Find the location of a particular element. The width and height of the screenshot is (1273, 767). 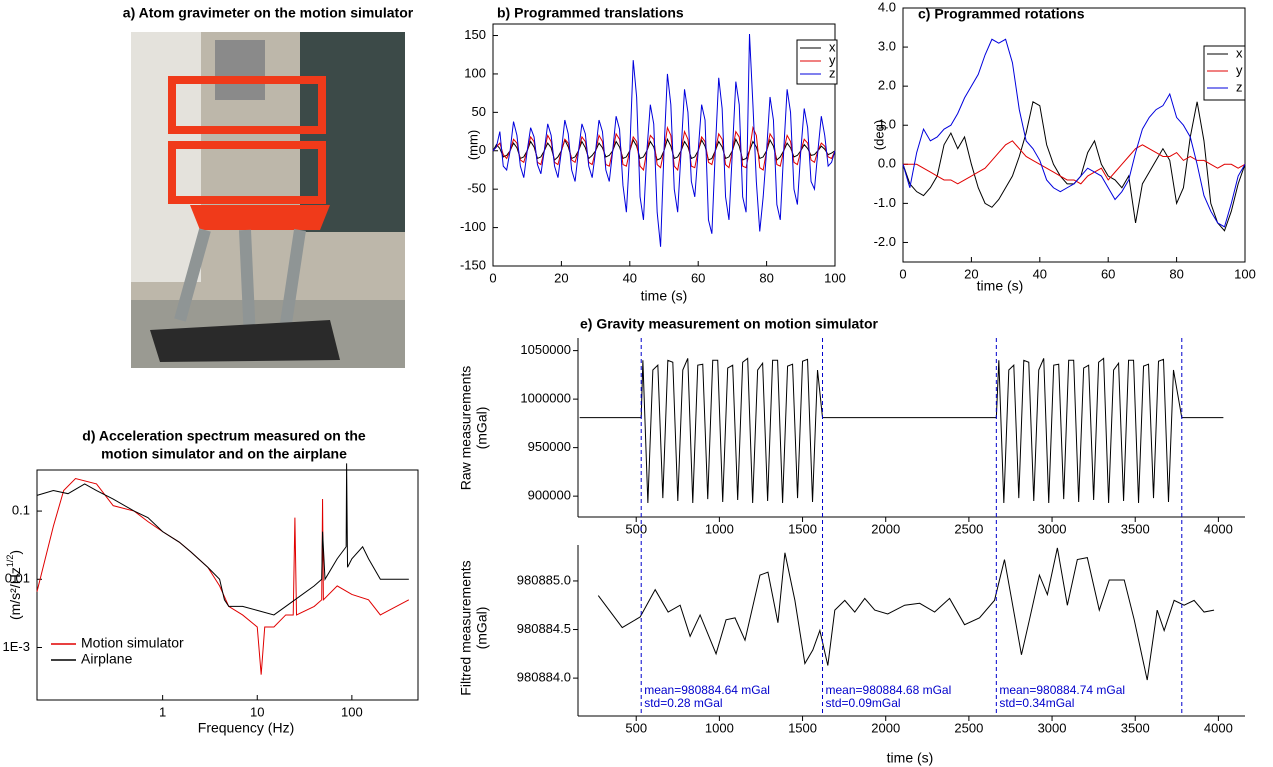

annotation: std=0.09mGal is located at coordinates (863, 703).